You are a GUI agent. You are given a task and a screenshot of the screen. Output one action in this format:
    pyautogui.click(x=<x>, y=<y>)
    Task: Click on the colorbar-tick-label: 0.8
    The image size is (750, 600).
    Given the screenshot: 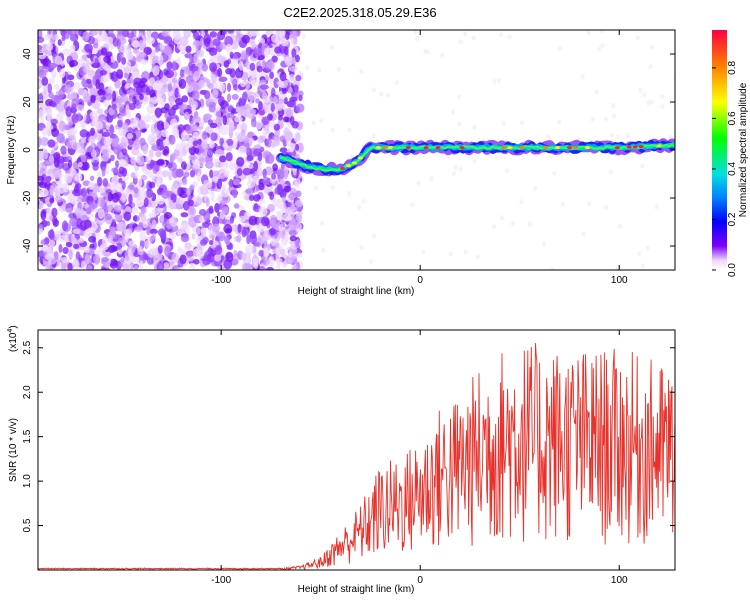 What is the action you would take?
    pyautogui.click(x=732, y=68)
    